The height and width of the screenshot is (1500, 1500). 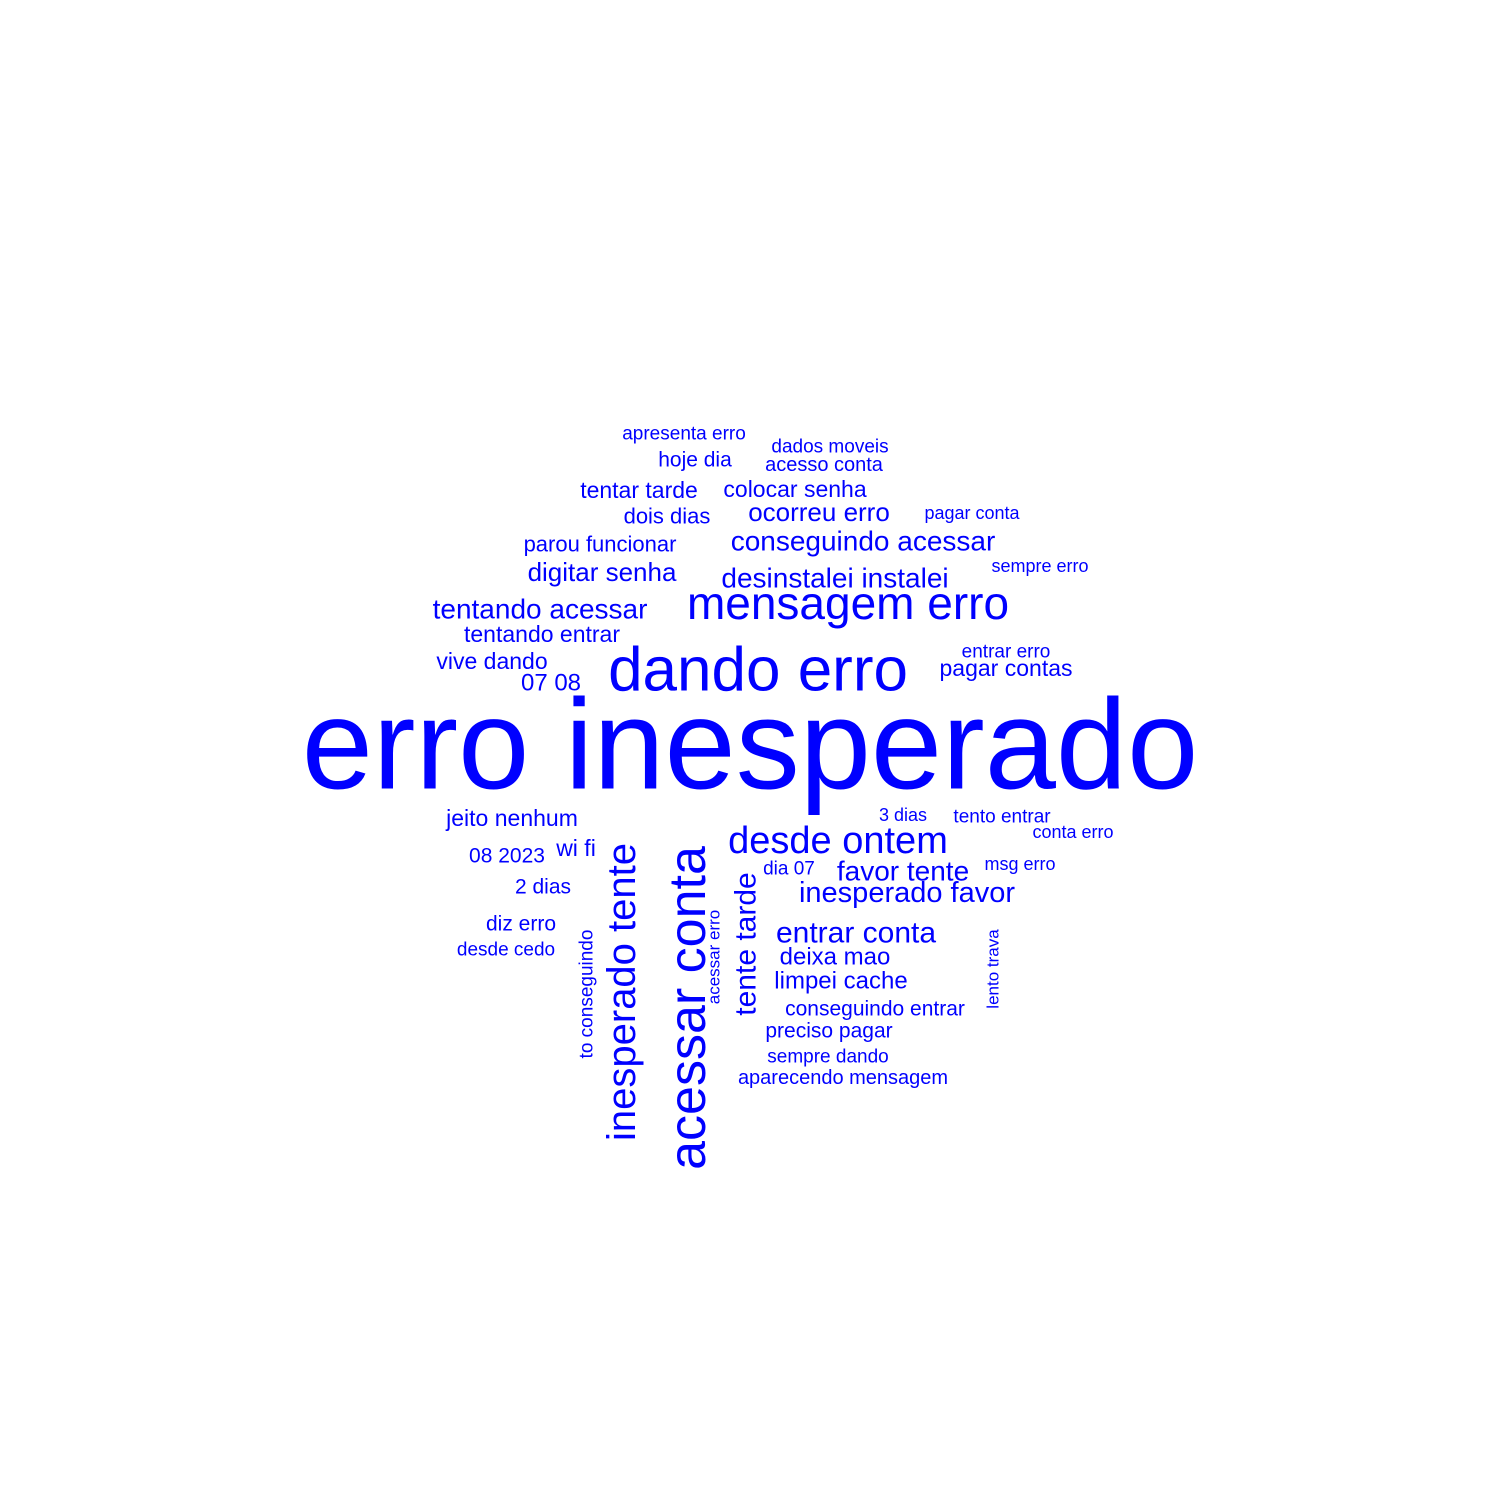 What do you see at coordinates (684, 434) in the screenshot?
I see `word-apresenta-erro: apresenta erro` at bounding box center [684, 434].